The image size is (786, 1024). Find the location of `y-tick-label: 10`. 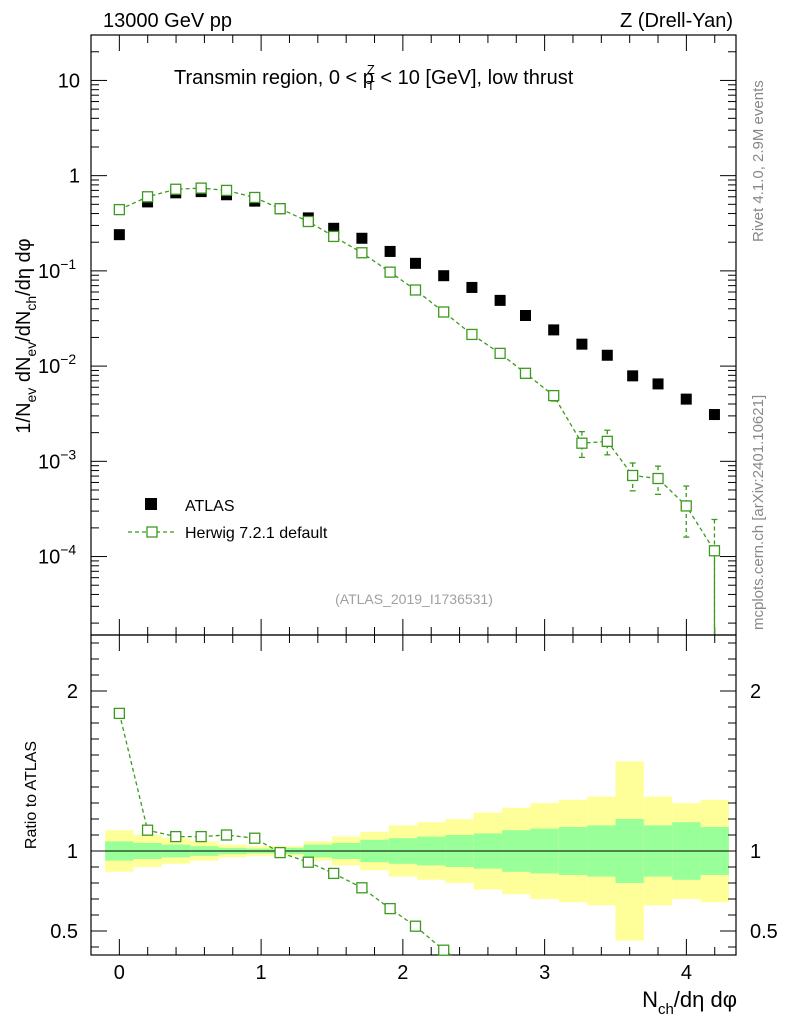

y-tick-label: 10 is located at coordinates (69, 81).